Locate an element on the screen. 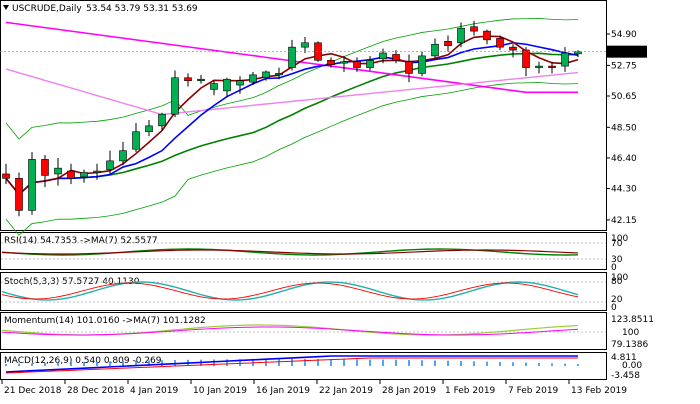 Image resolution: width=700 pixels, height=404 pixels. rsi-frame is located at coordinates (303, 251).